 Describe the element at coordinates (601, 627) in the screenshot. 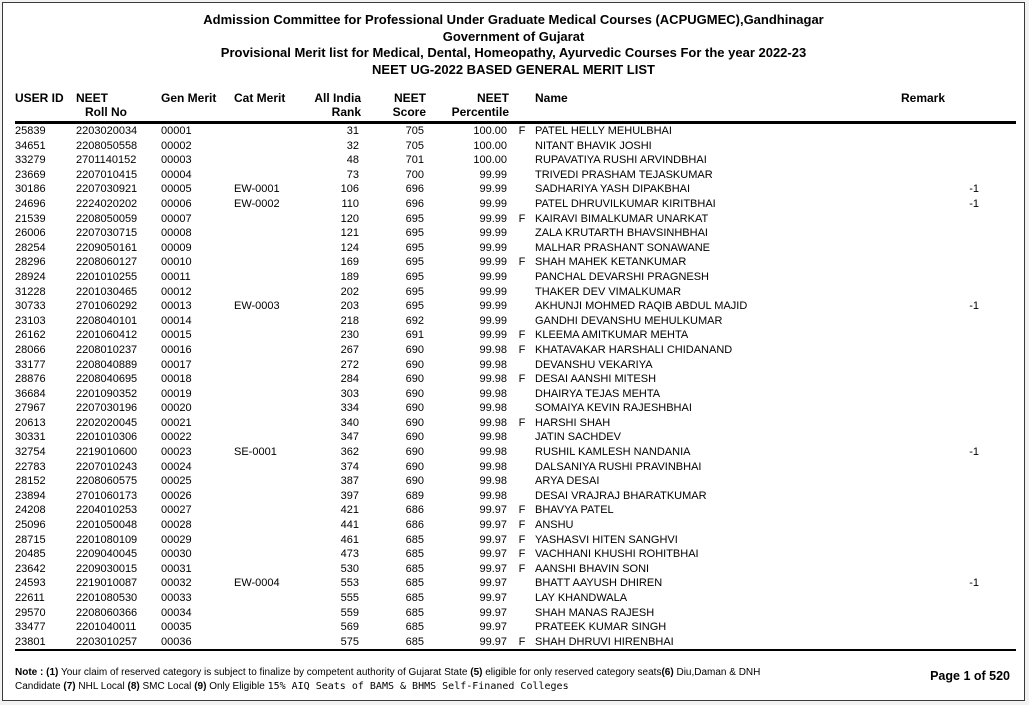

I see `cell-name: PRATEEK KUMAR SINGH` at that location.